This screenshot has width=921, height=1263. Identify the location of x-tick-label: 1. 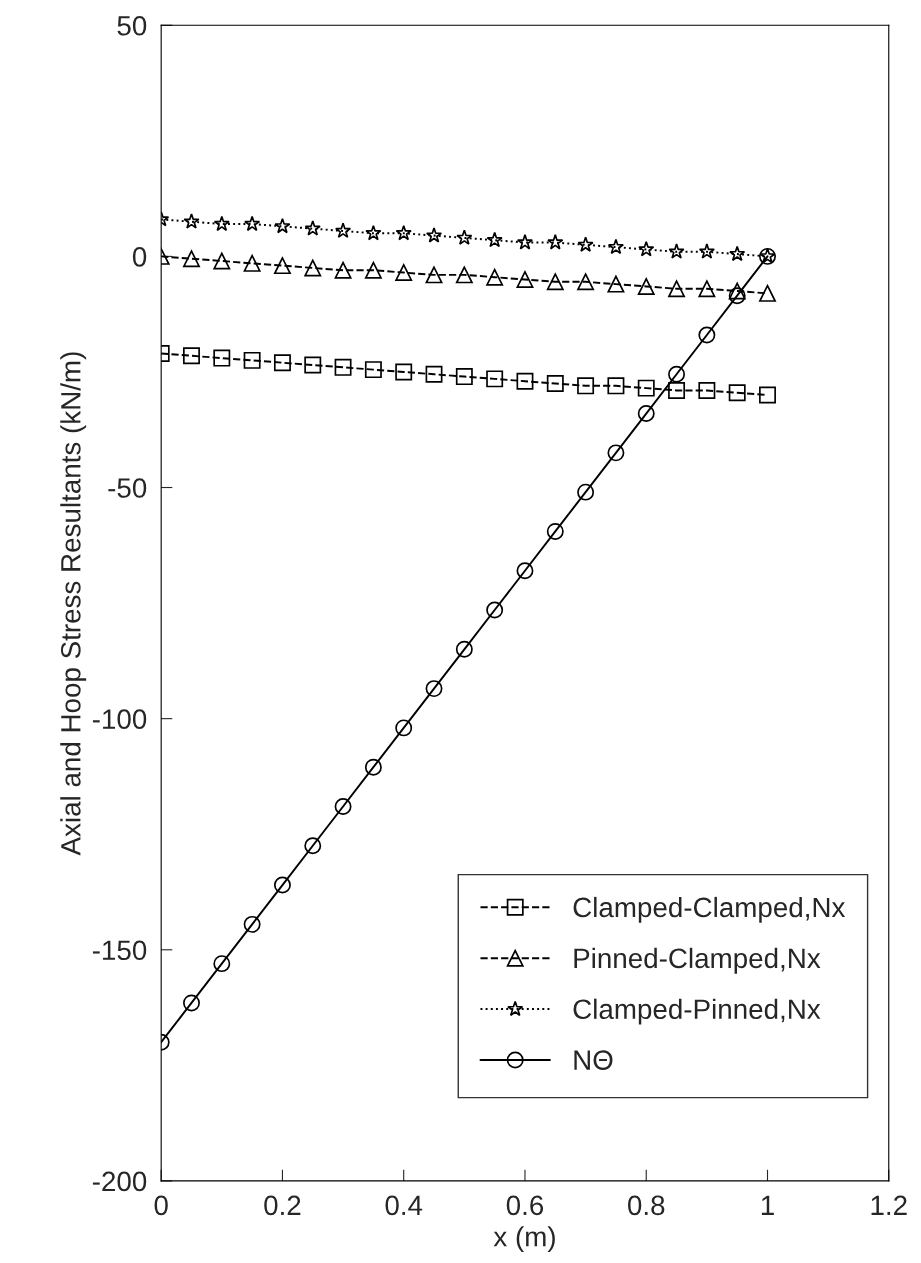
(767, 1205).